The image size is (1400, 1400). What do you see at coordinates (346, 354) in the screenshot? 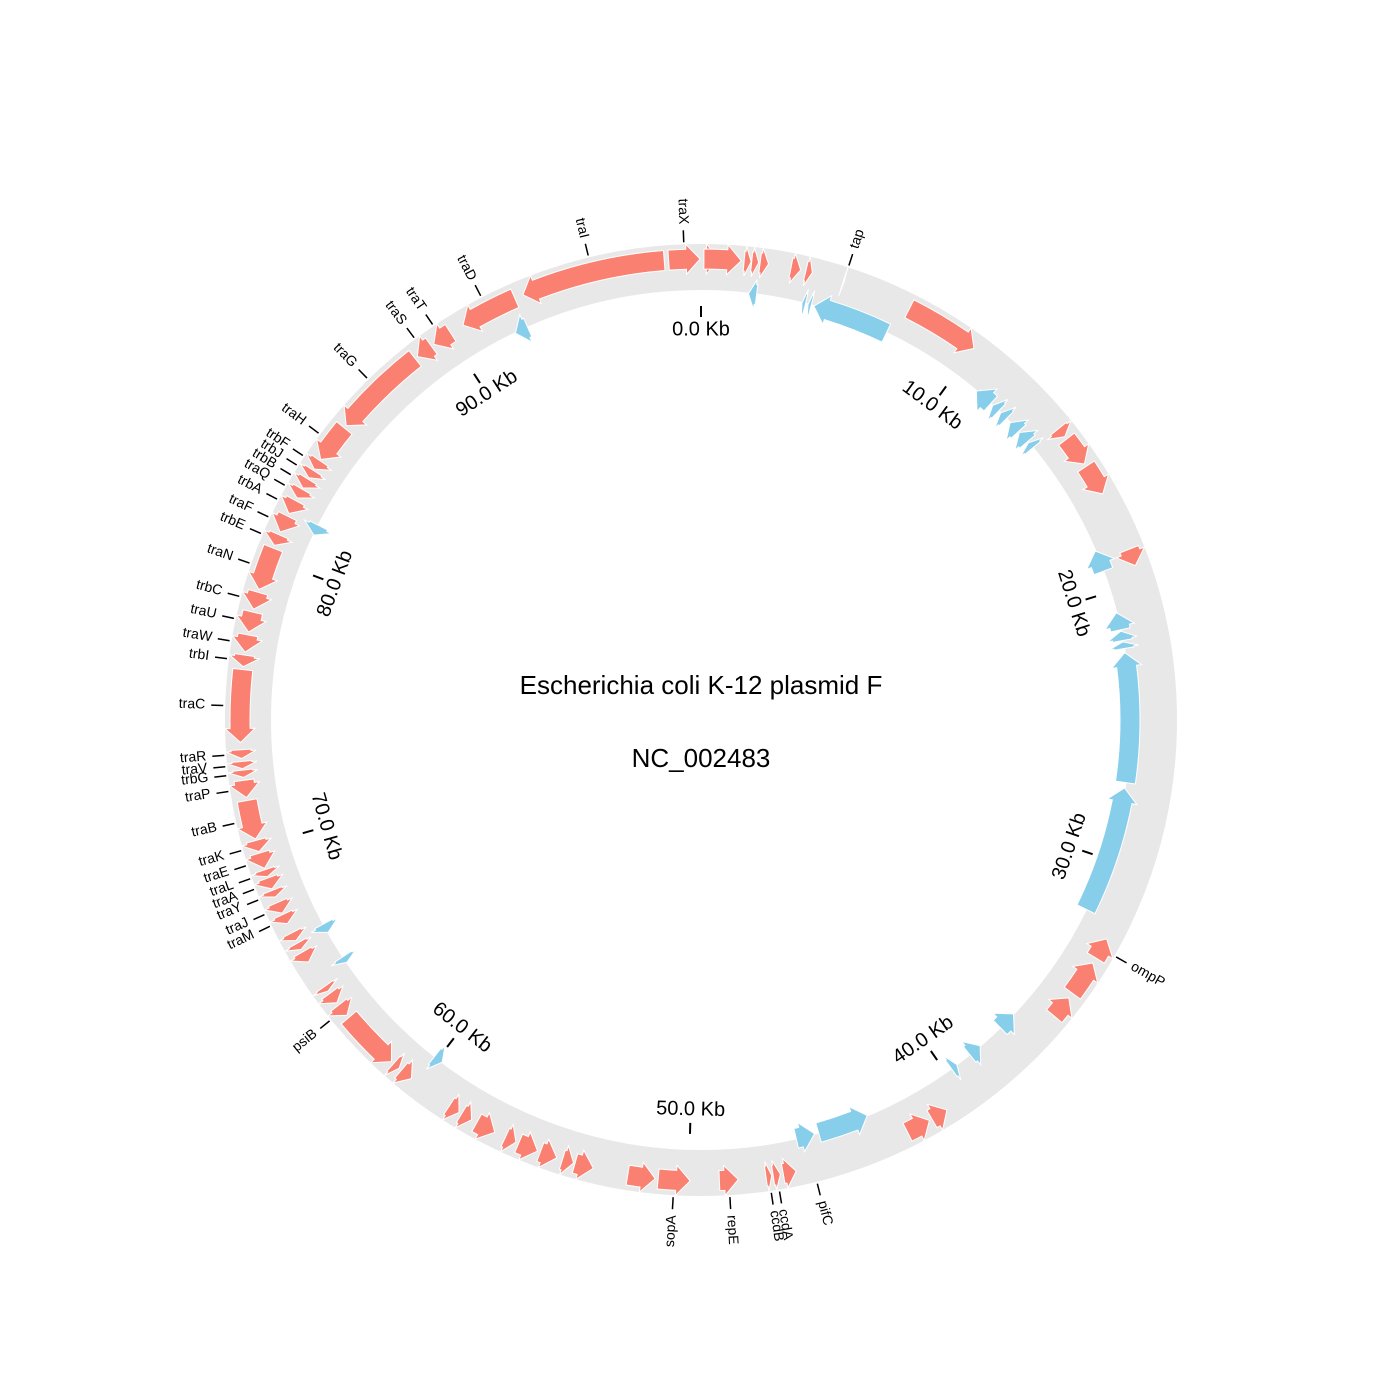
I see `gene-label-traG: traG` at bounding box center [346, 354].